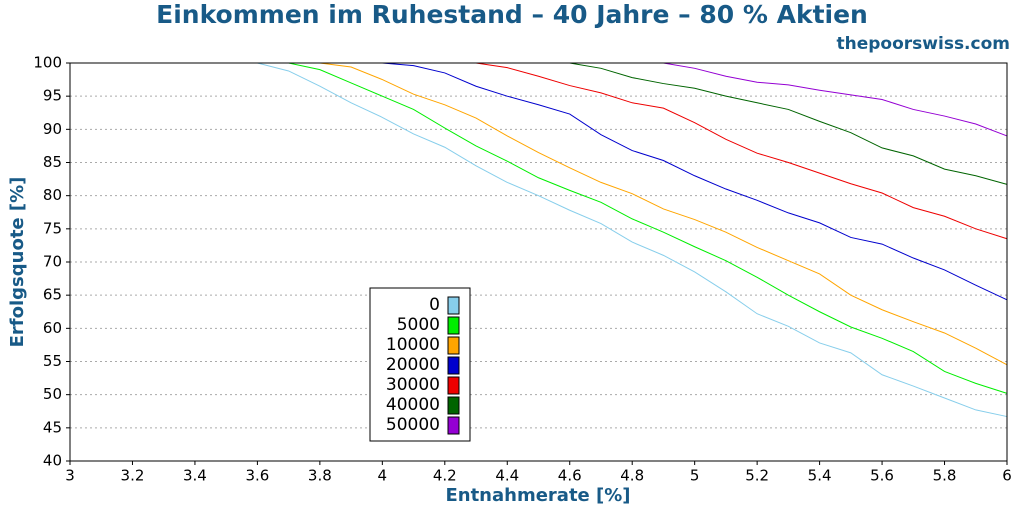 This screenshot has width=1024, height=512. What do you see at coordinates (52, 295) in the screenshot?
I see `y-tick-label: 65` at bounding box center [52, 295].